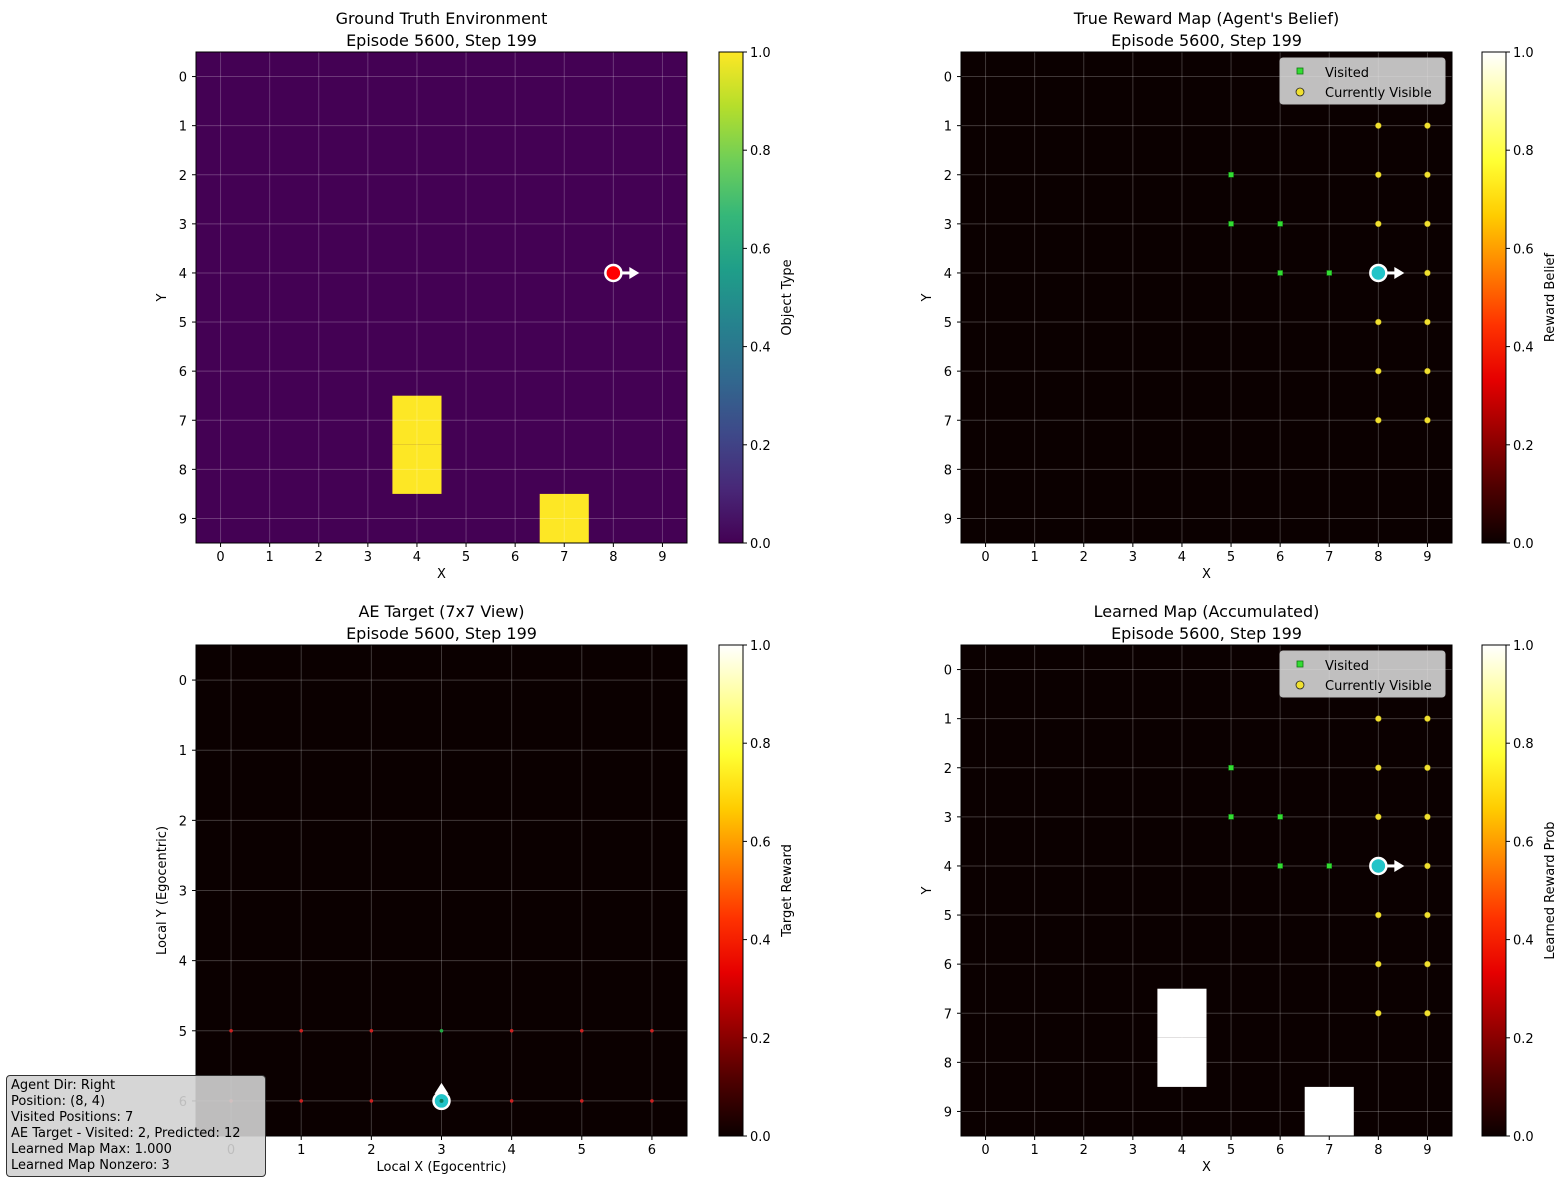 The width and height of the screenshot is (1567, 1189). What do you see at coordinates (1523, 151) in the screenshot?
I see `colorbar-tick-label: 0.8` at bounding box center [1523, 151].